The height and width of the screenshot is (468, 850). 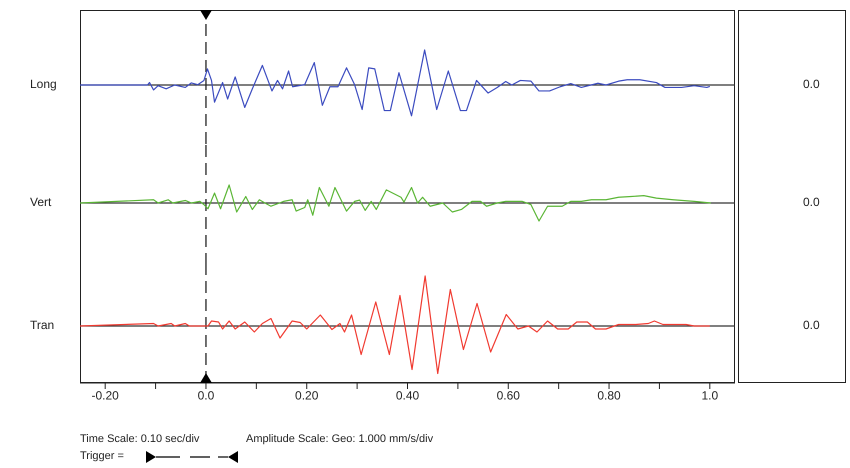 I want to click on x-tick-label: -0.20, so click(x=106, y=395).